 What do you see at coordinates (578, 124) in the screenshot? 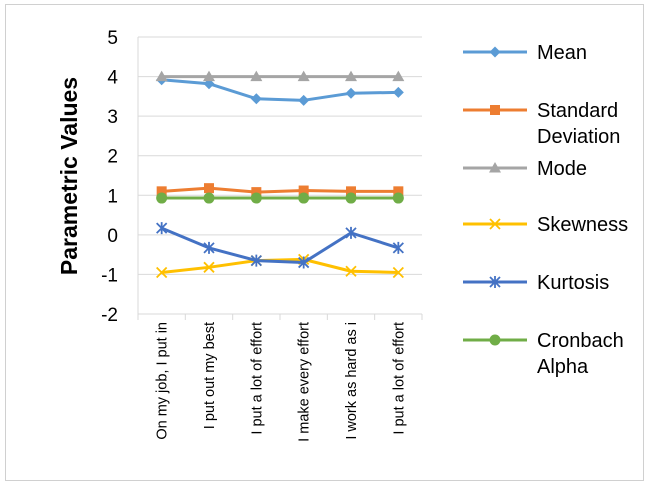
I see `legend-label: Standard Deviation` at bounding box center [578, 124].